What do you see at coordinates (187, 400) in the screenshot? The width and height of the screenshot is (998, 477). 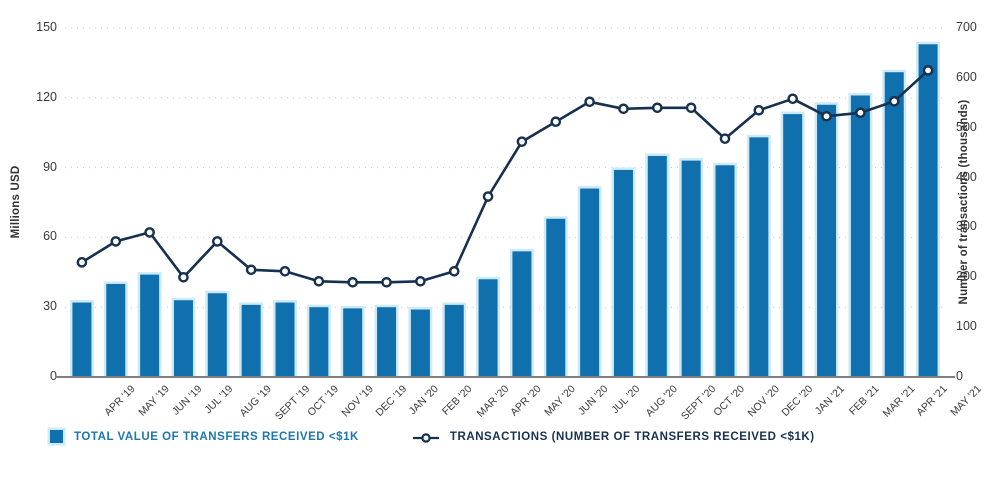 I see `x-axis-tick-label: JUN '19` at bounding box center [187, 400].